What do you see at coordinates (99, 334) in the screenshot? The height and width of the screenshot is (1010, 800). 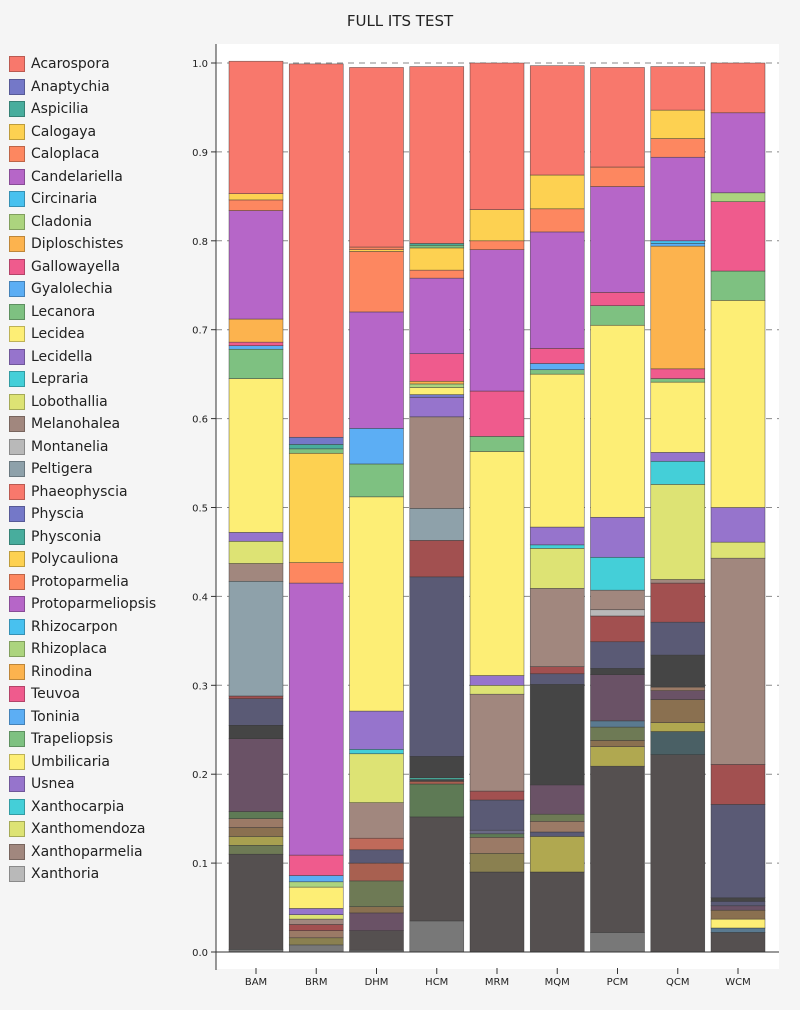 I see `legend-item: Lecidea` at bounding box center [99, 334].